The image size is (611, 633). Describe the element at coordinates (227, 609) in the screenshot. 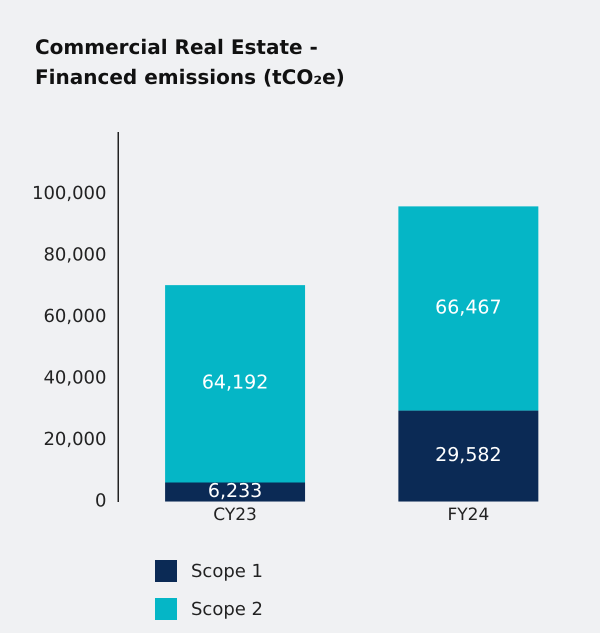

I see `legend-label: Scope 2` at that location.